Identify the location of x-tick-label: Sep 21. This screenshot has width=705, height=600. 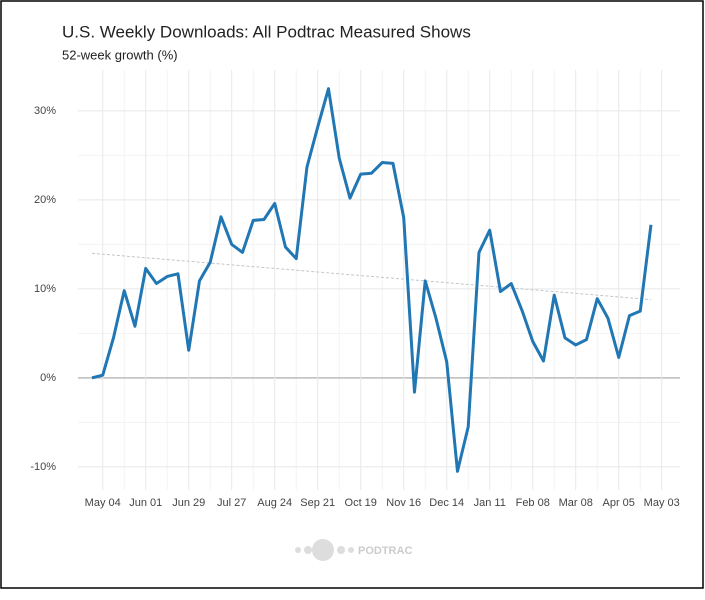
(317, 503).